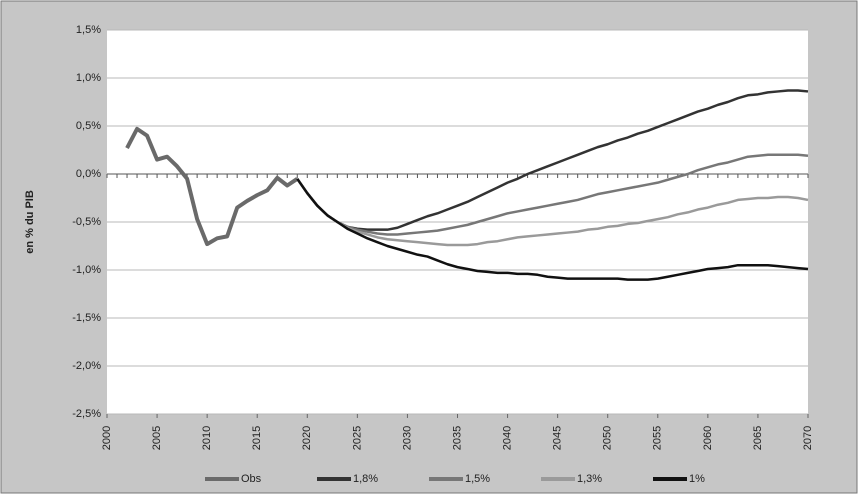  I want to click on y-tick-label: 1,5%, so click(88, 30).